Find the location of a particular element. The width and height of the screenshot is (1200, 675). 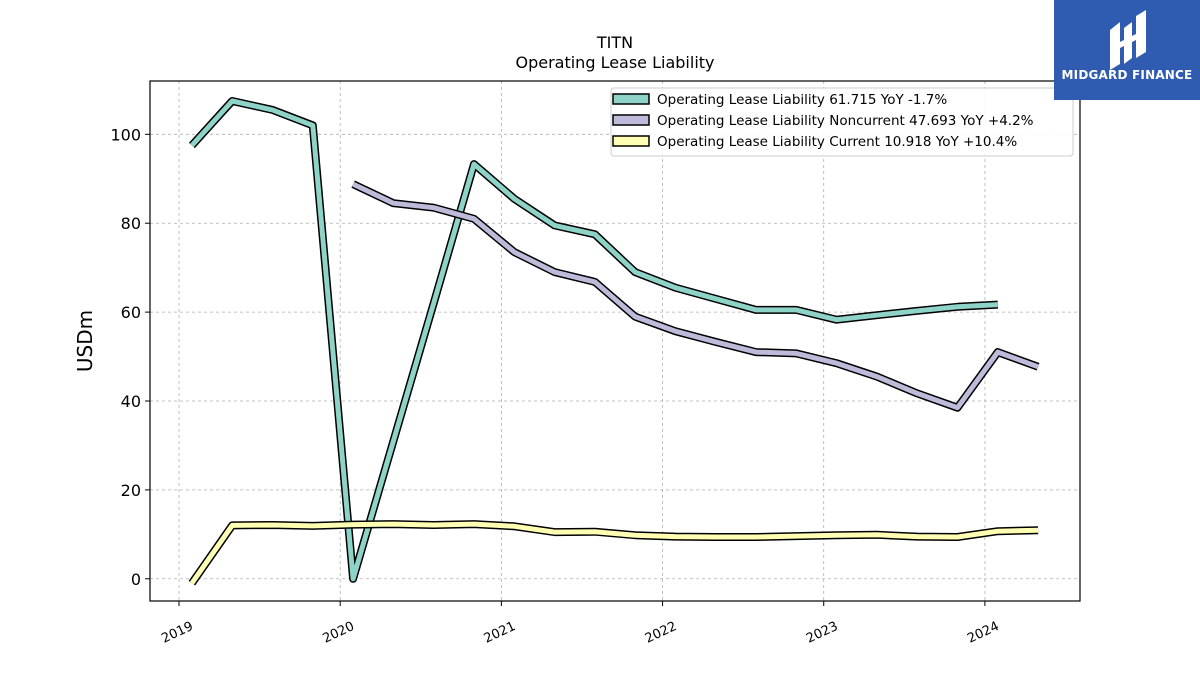

y-tick-label: 60 is located at coordinates (131, 312).